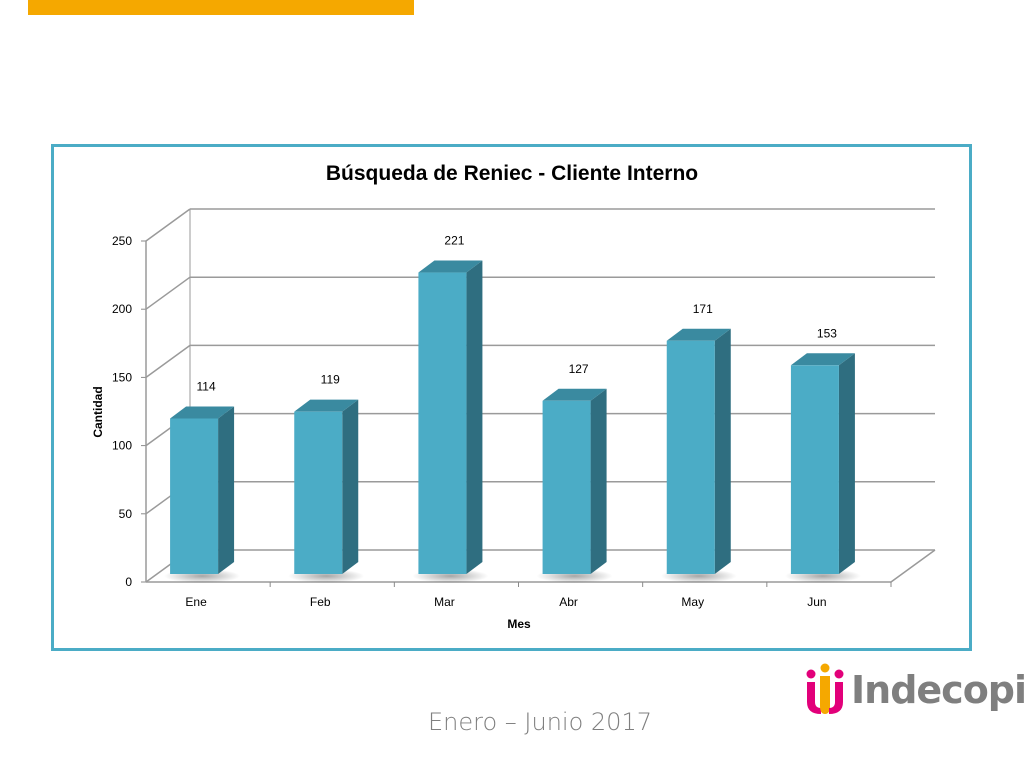 Image resolution: width=1024 pixels, height=768 pixels. Describe the element at coordinates (221, 7) in the screenshot. I see `top-accent-bar` at that location.